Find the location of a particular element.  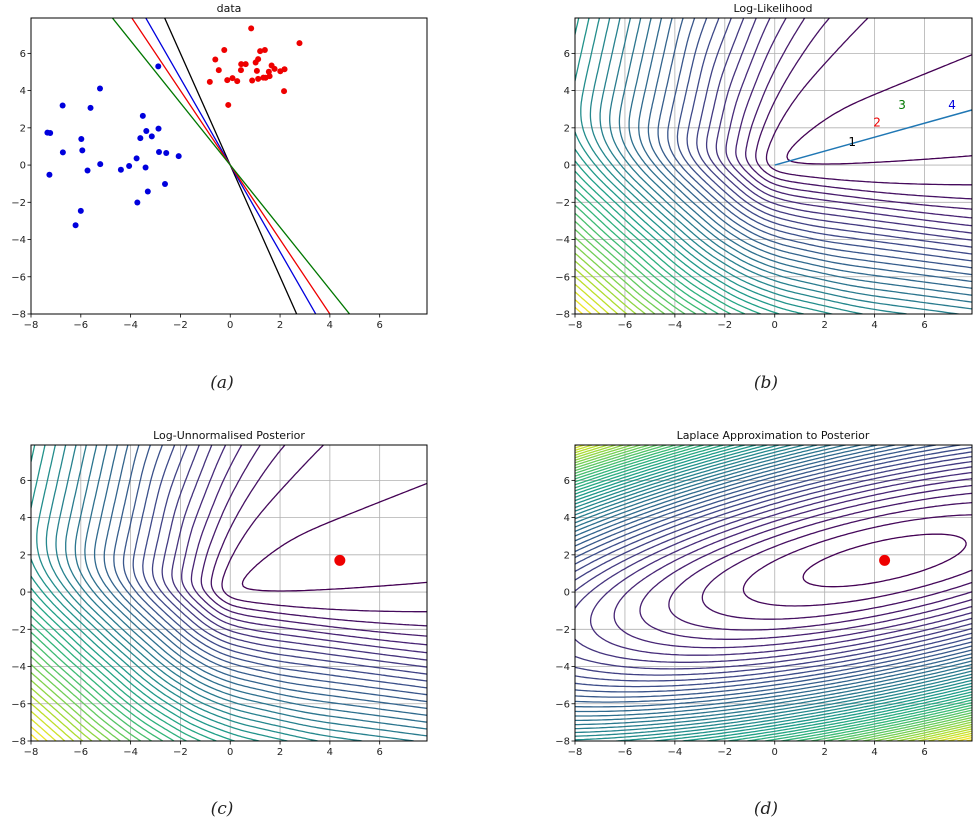

boundary-1-line is located at coordinates (230, 166).